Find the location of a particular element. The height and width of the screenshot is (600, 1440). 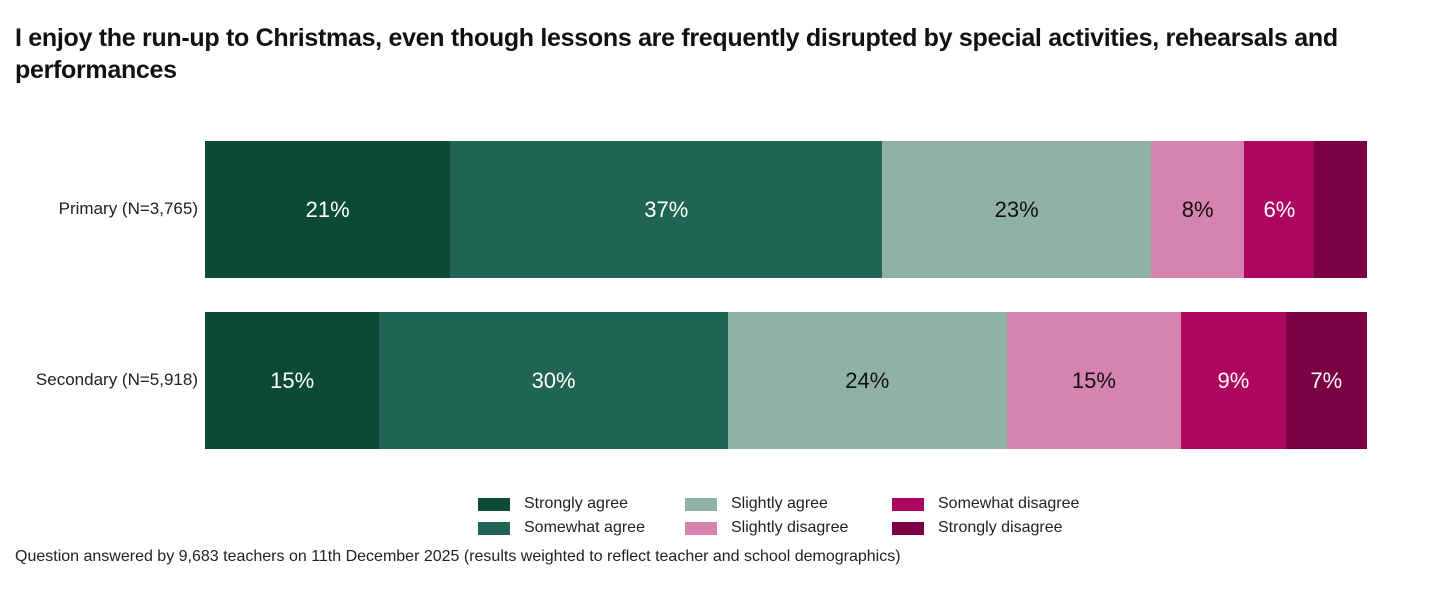

bar-segment: 37% is located at coordinates (666, 209).